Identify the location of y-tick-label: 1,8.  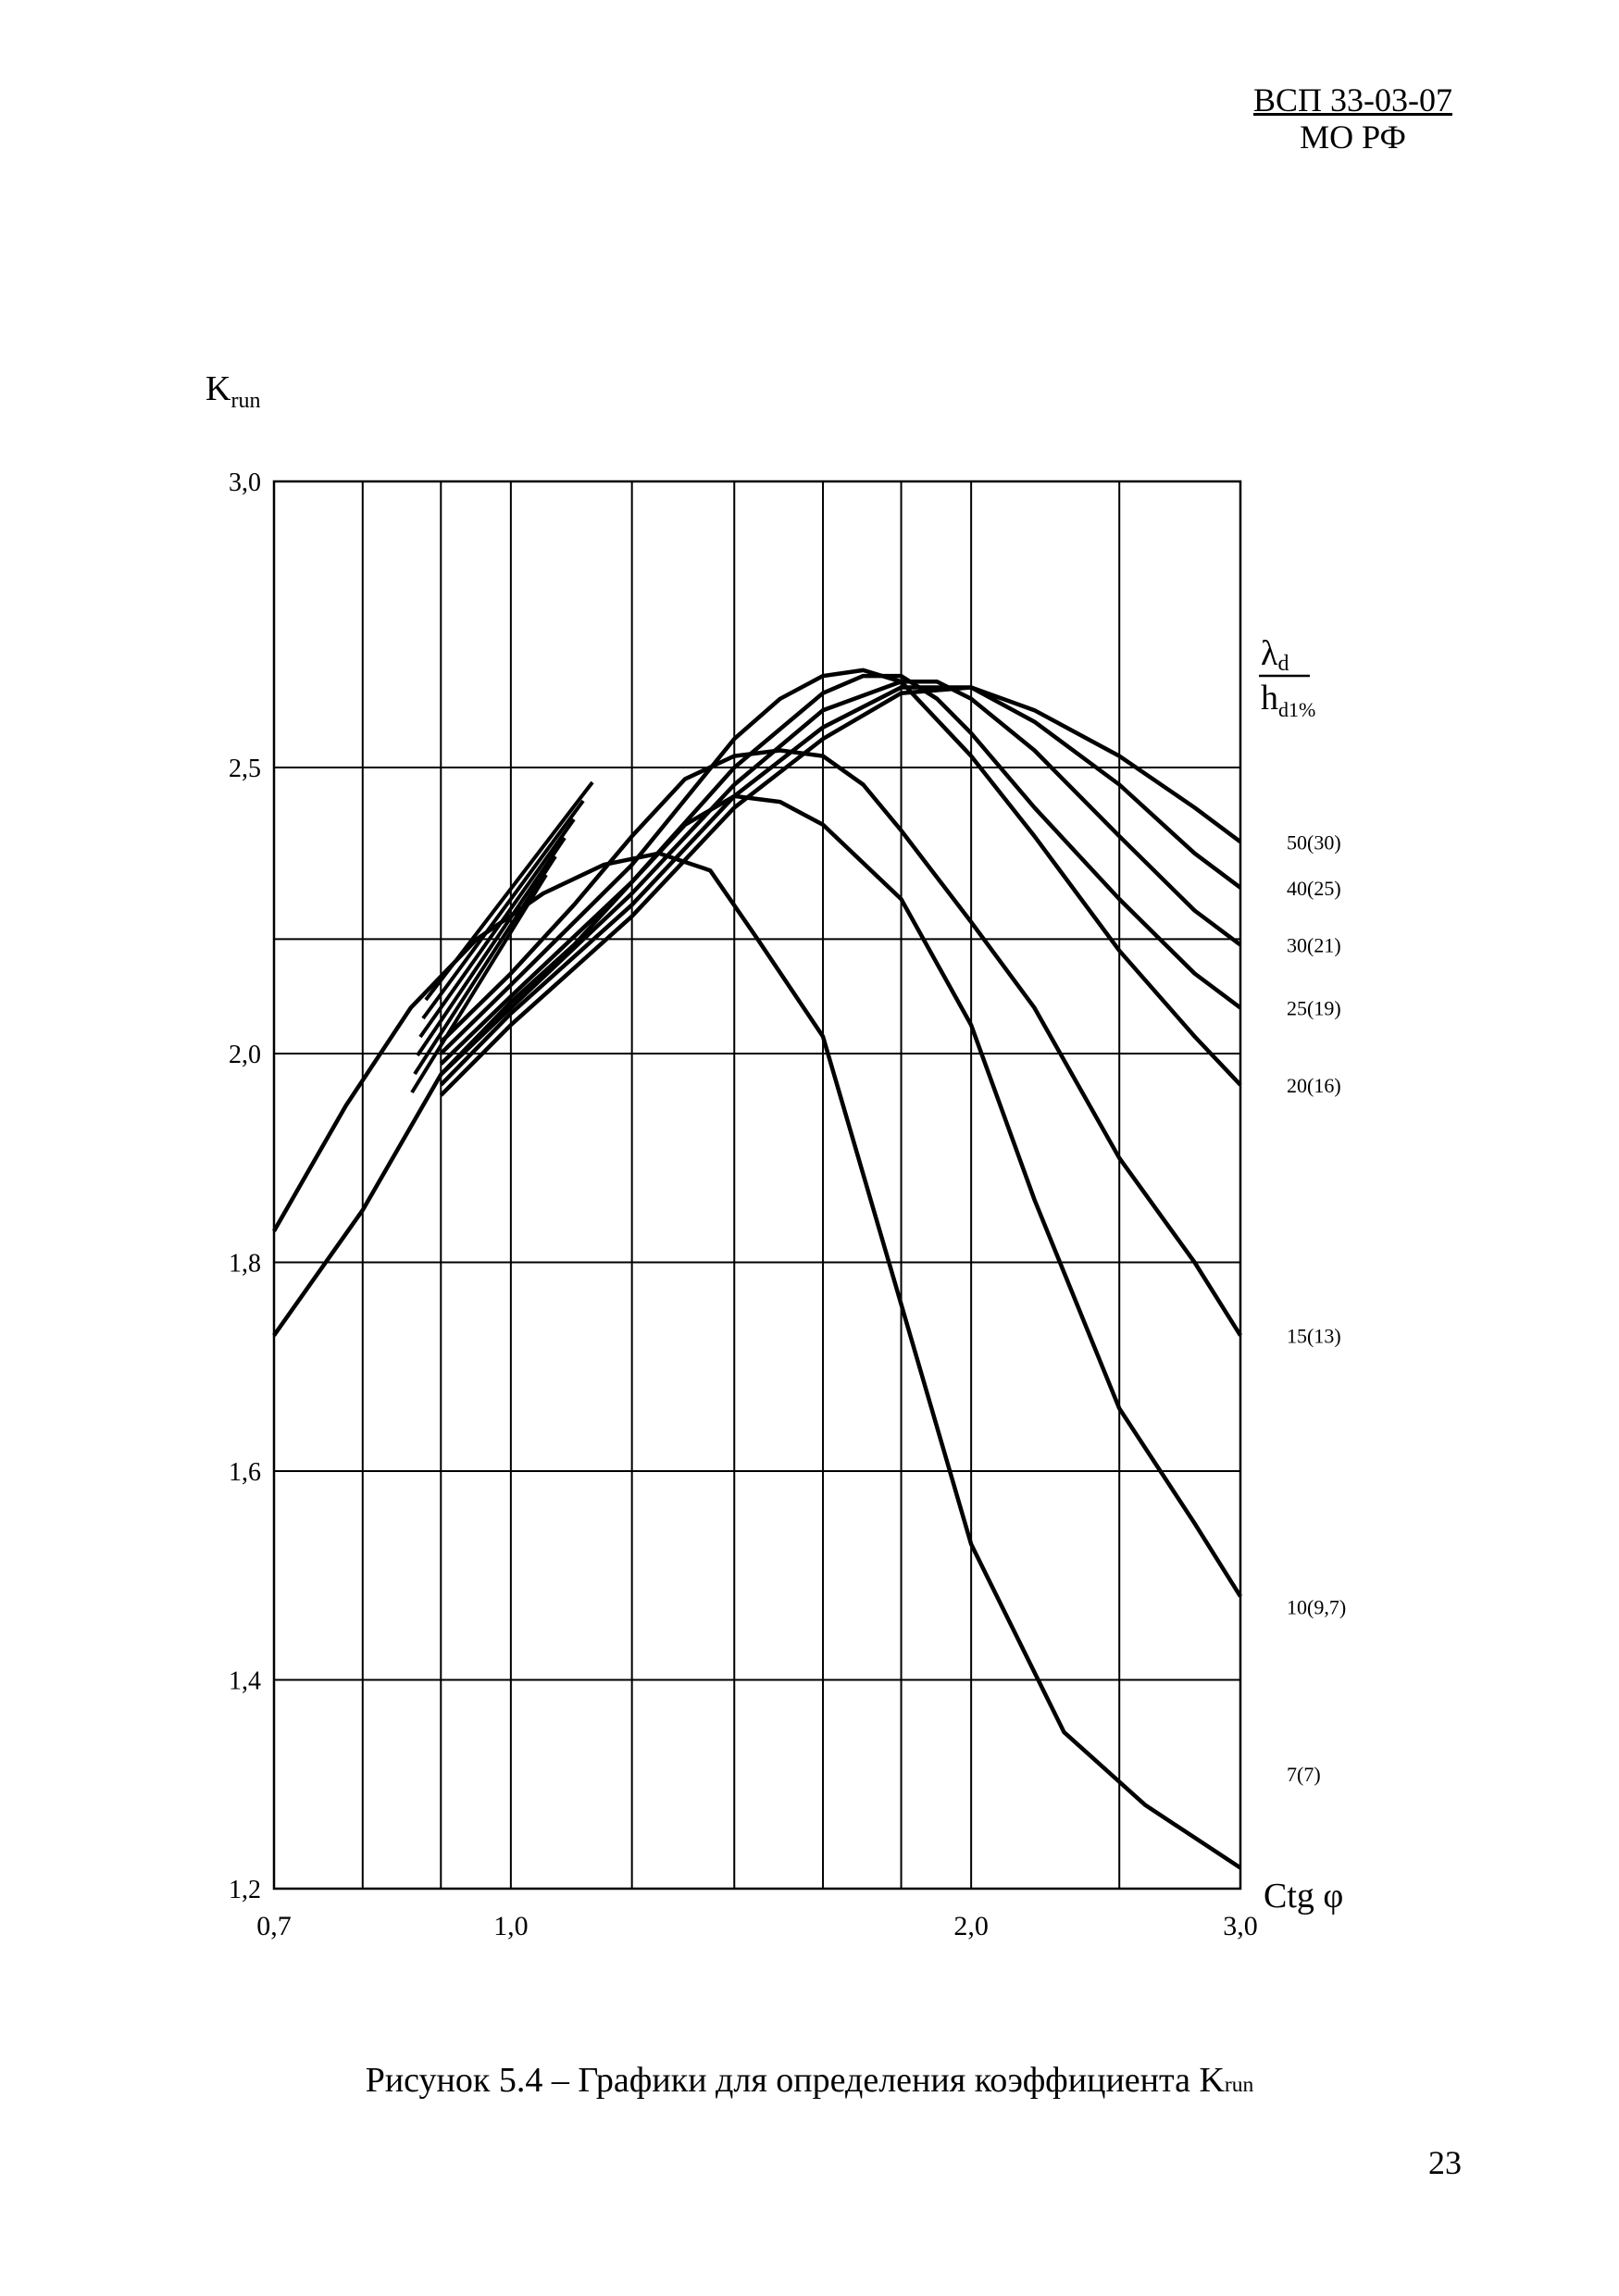
(245, 1264).